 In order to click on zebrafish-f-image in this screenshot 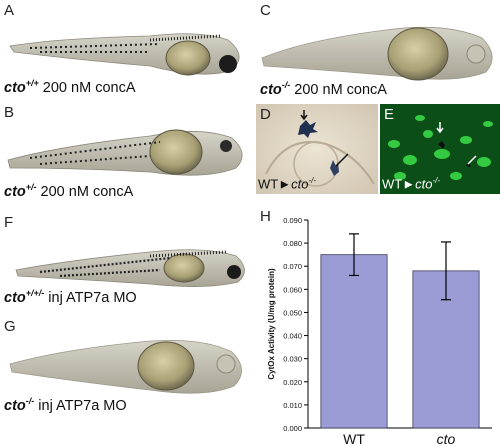, I will do `click(130, 268)`.